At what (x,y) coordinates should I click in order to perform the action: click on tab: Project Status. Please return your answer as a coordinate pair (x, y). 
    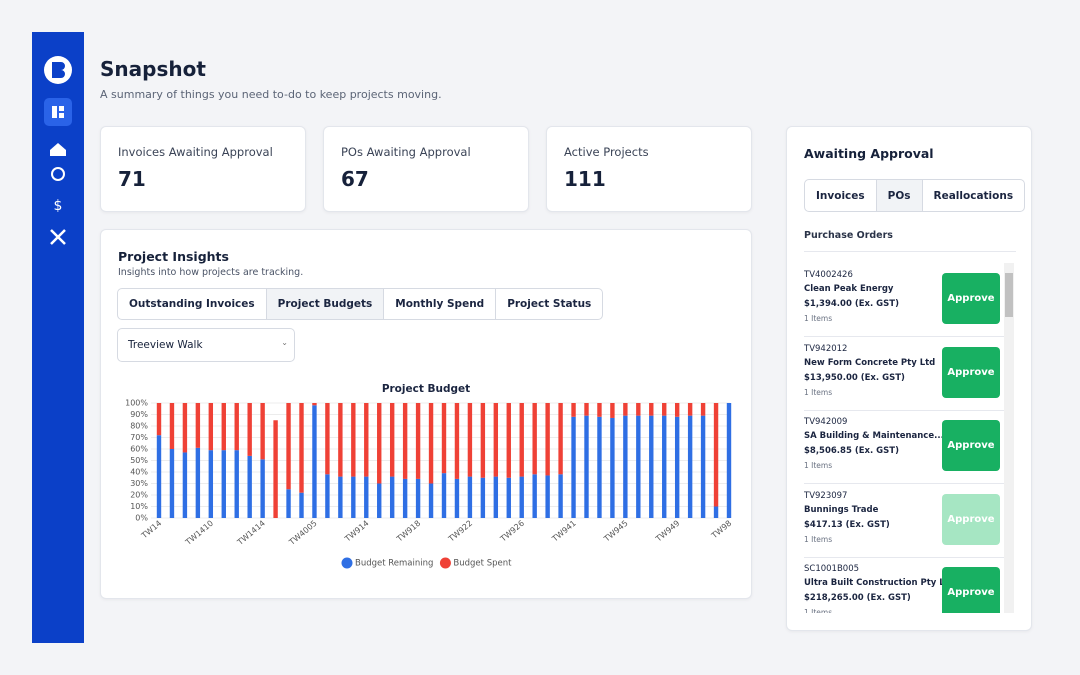
    Looking at the image, I should click on (549, 304).